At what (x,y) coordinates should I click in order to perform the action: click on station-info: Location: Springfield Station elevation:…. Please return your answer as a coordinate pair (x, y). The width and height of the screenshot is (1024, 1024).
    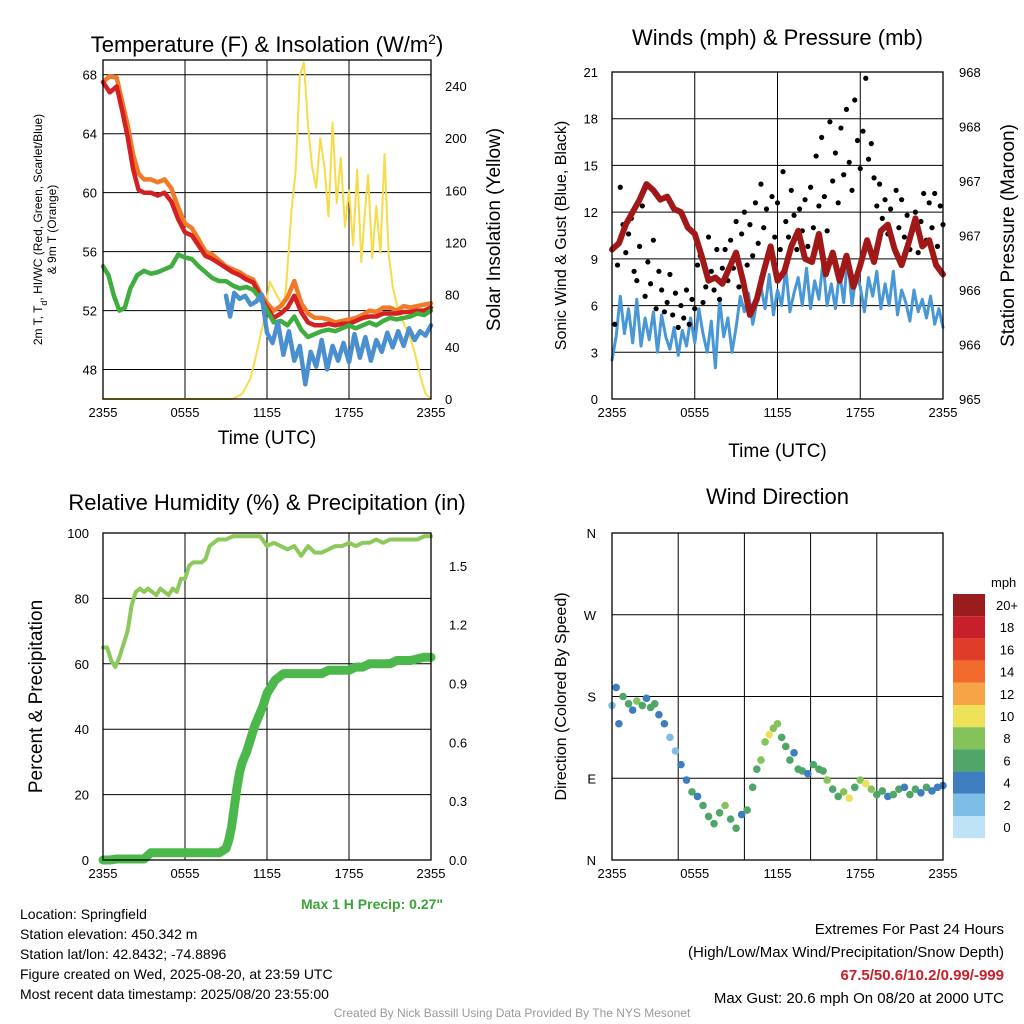
    Looking at the image, I should click on (176, 954).